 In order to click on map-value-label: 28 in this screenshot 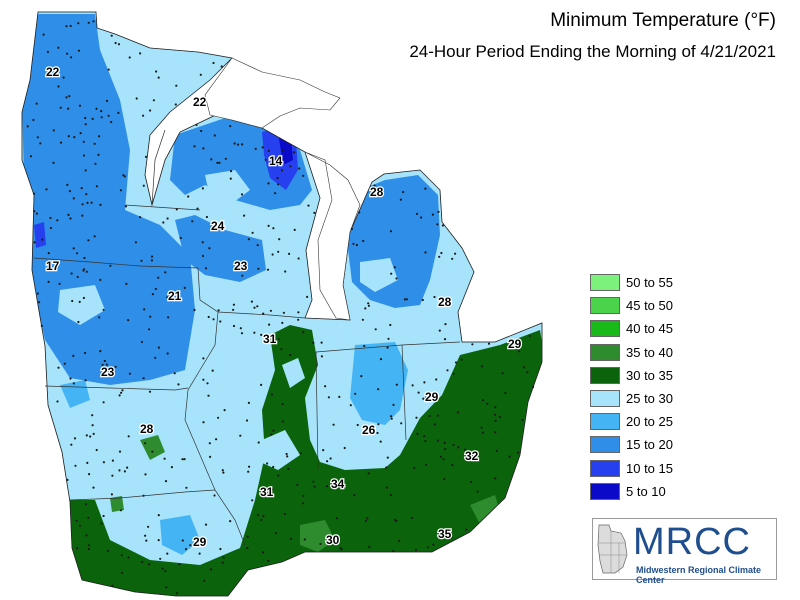, I will do `click(377, 192)`.